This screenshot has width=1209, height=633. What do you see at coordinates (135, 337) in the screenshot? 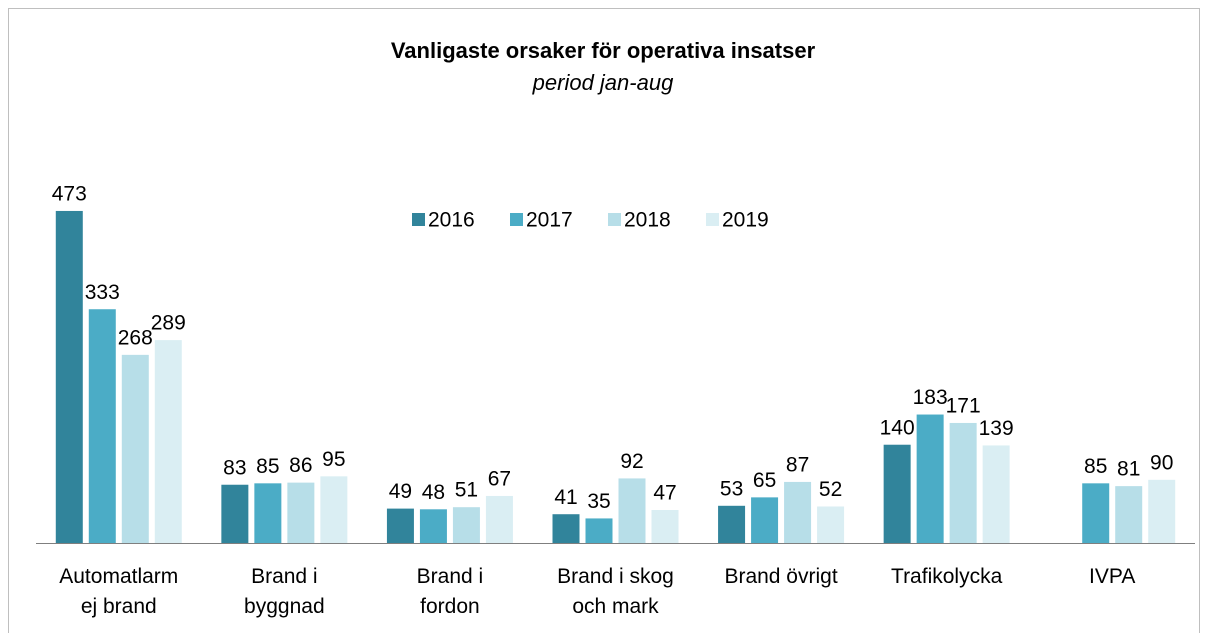
I see `data-label: 268` at bounding box center [135, 337].